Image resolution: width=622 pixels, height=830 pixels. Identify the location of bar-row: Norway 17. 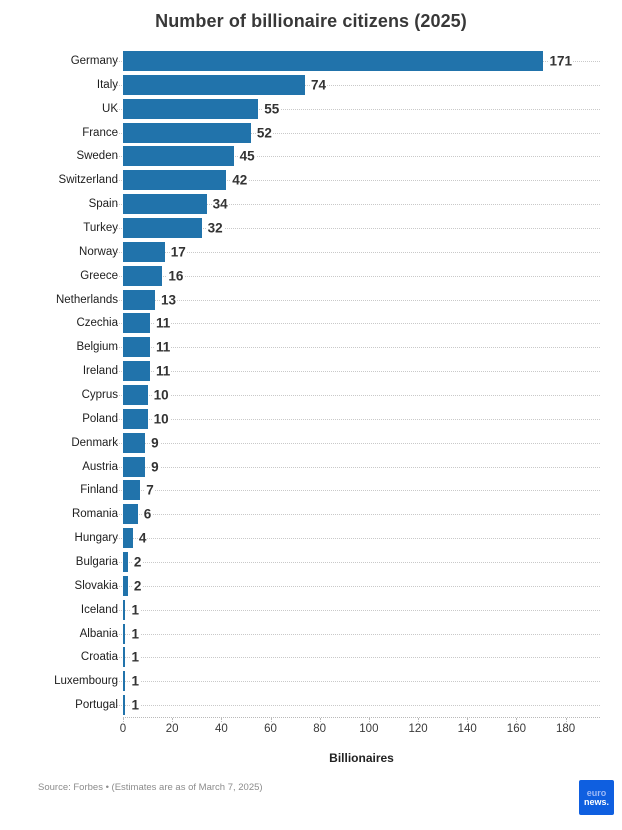
(339, 252).